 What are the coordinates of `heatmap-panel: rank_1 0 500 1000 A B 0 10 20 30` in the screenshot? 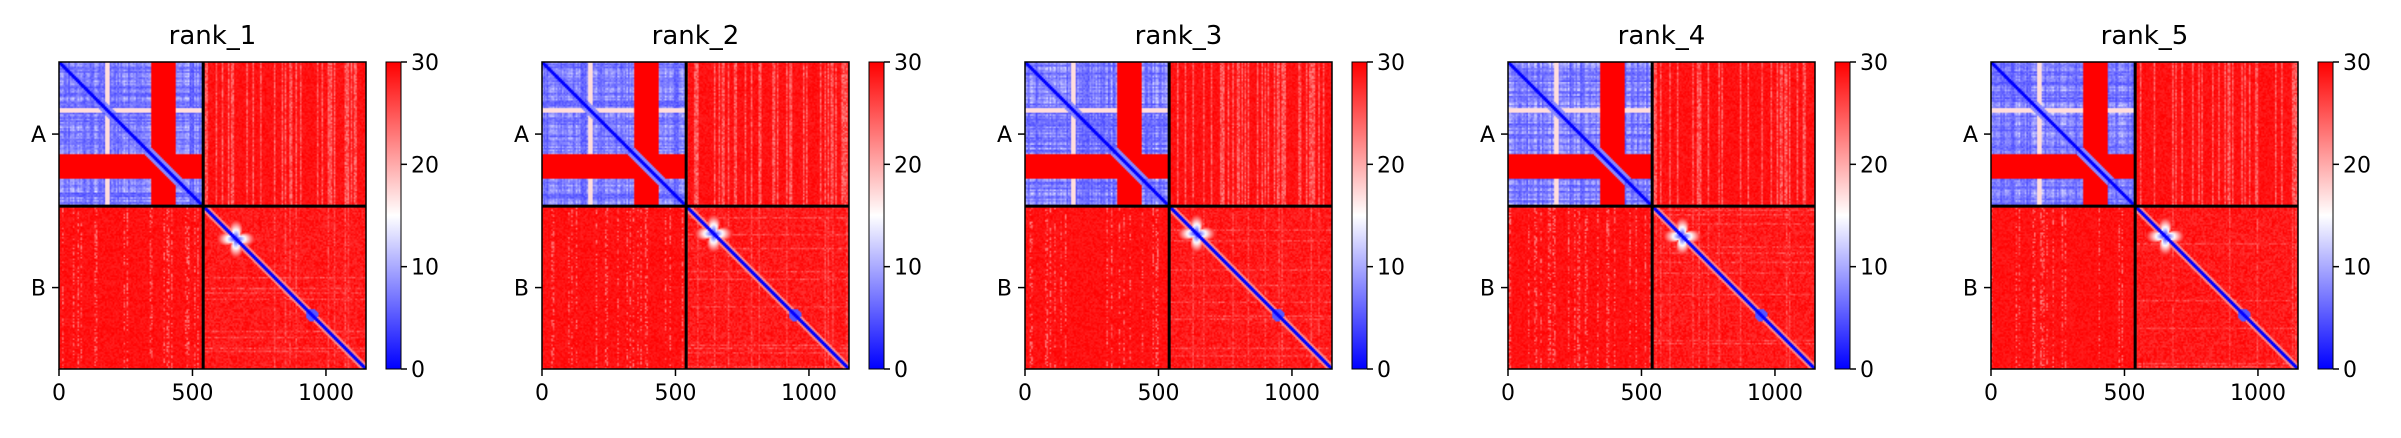 It's located at (235, 213).